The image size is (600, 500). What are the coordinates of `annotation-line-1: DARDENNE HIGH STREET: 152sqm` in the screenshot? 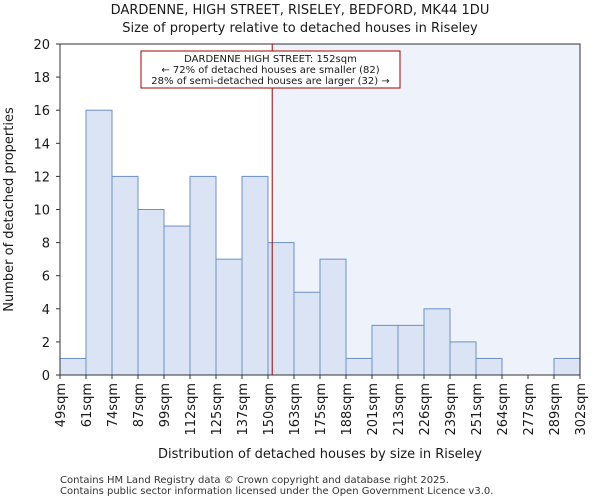 It's located at (270, 59).